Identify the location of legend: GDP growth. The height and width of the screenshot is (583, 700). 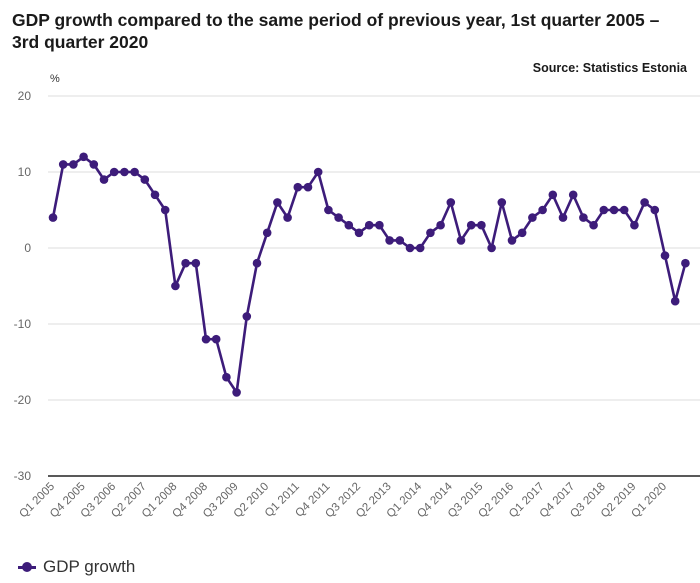
(76, 567).